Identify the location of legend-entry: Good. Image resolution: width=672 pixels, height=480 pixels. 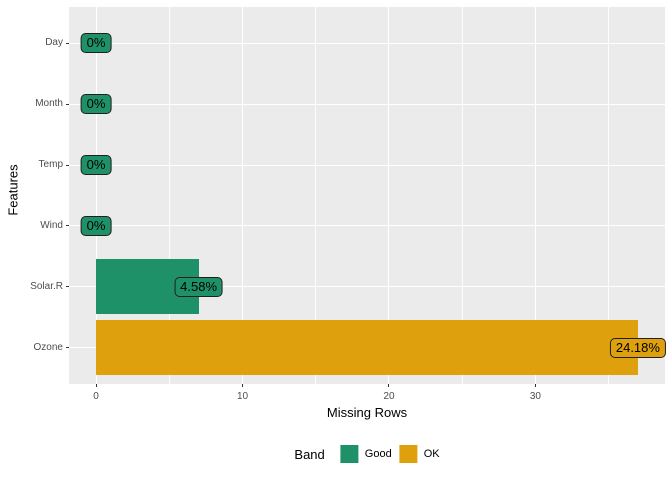
(366, 454).